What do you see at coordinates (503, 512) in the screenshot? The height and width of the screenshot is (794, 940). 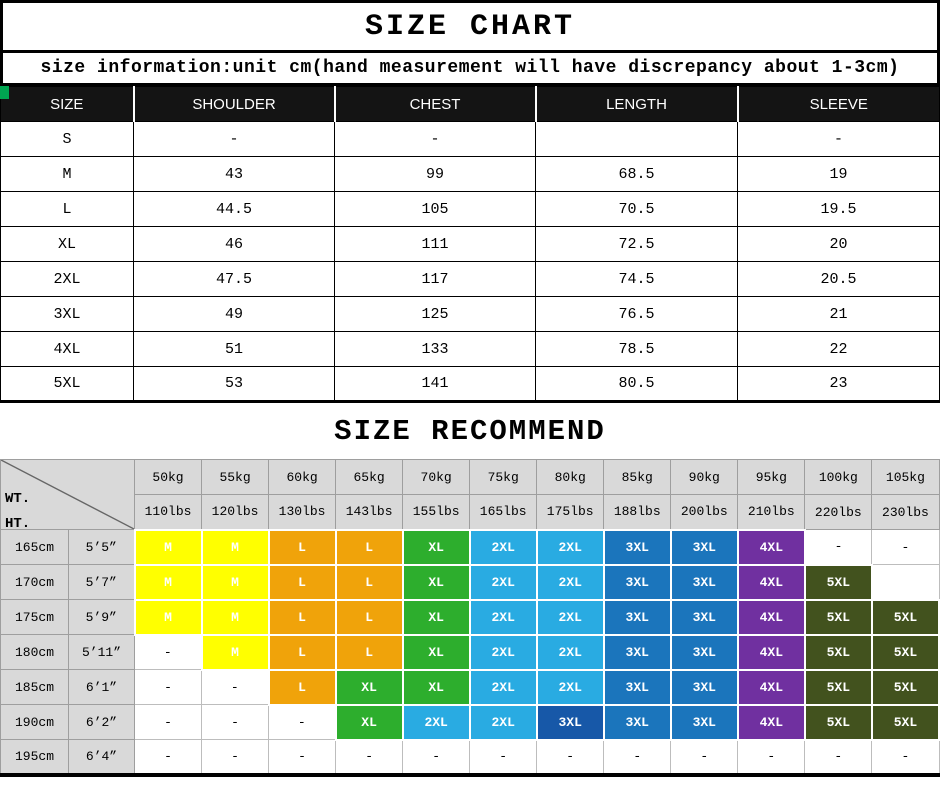 I see `weight-lbs-header: 165lbs` at bounding box center [503, 512].